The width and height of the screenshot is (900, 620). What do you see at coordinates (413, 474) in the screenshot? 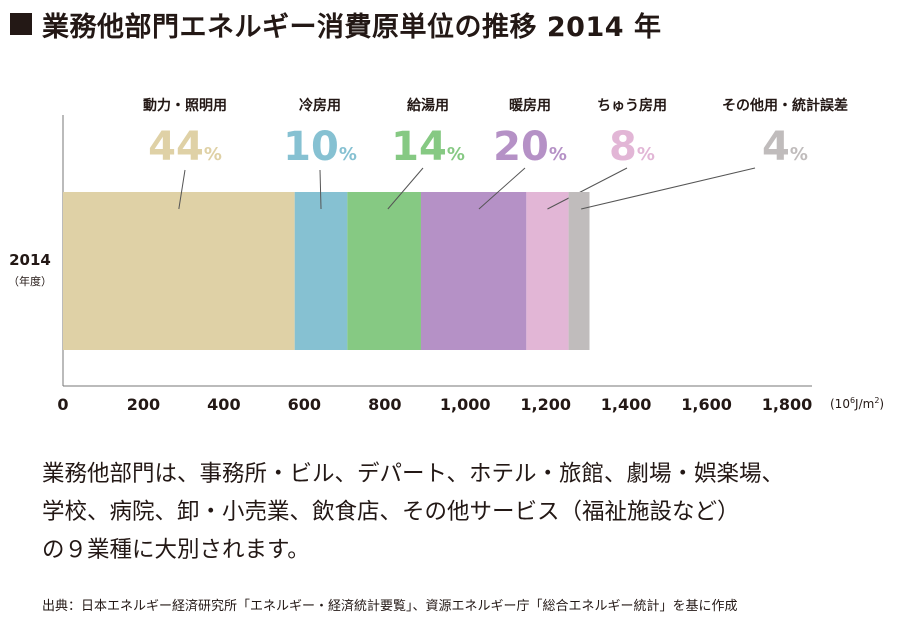
I see `description-line: 業務他部門は、事務所・ビル、デパート、ホテル・旅館、劇場・娯楽場、` at bounding box center [413, 474].